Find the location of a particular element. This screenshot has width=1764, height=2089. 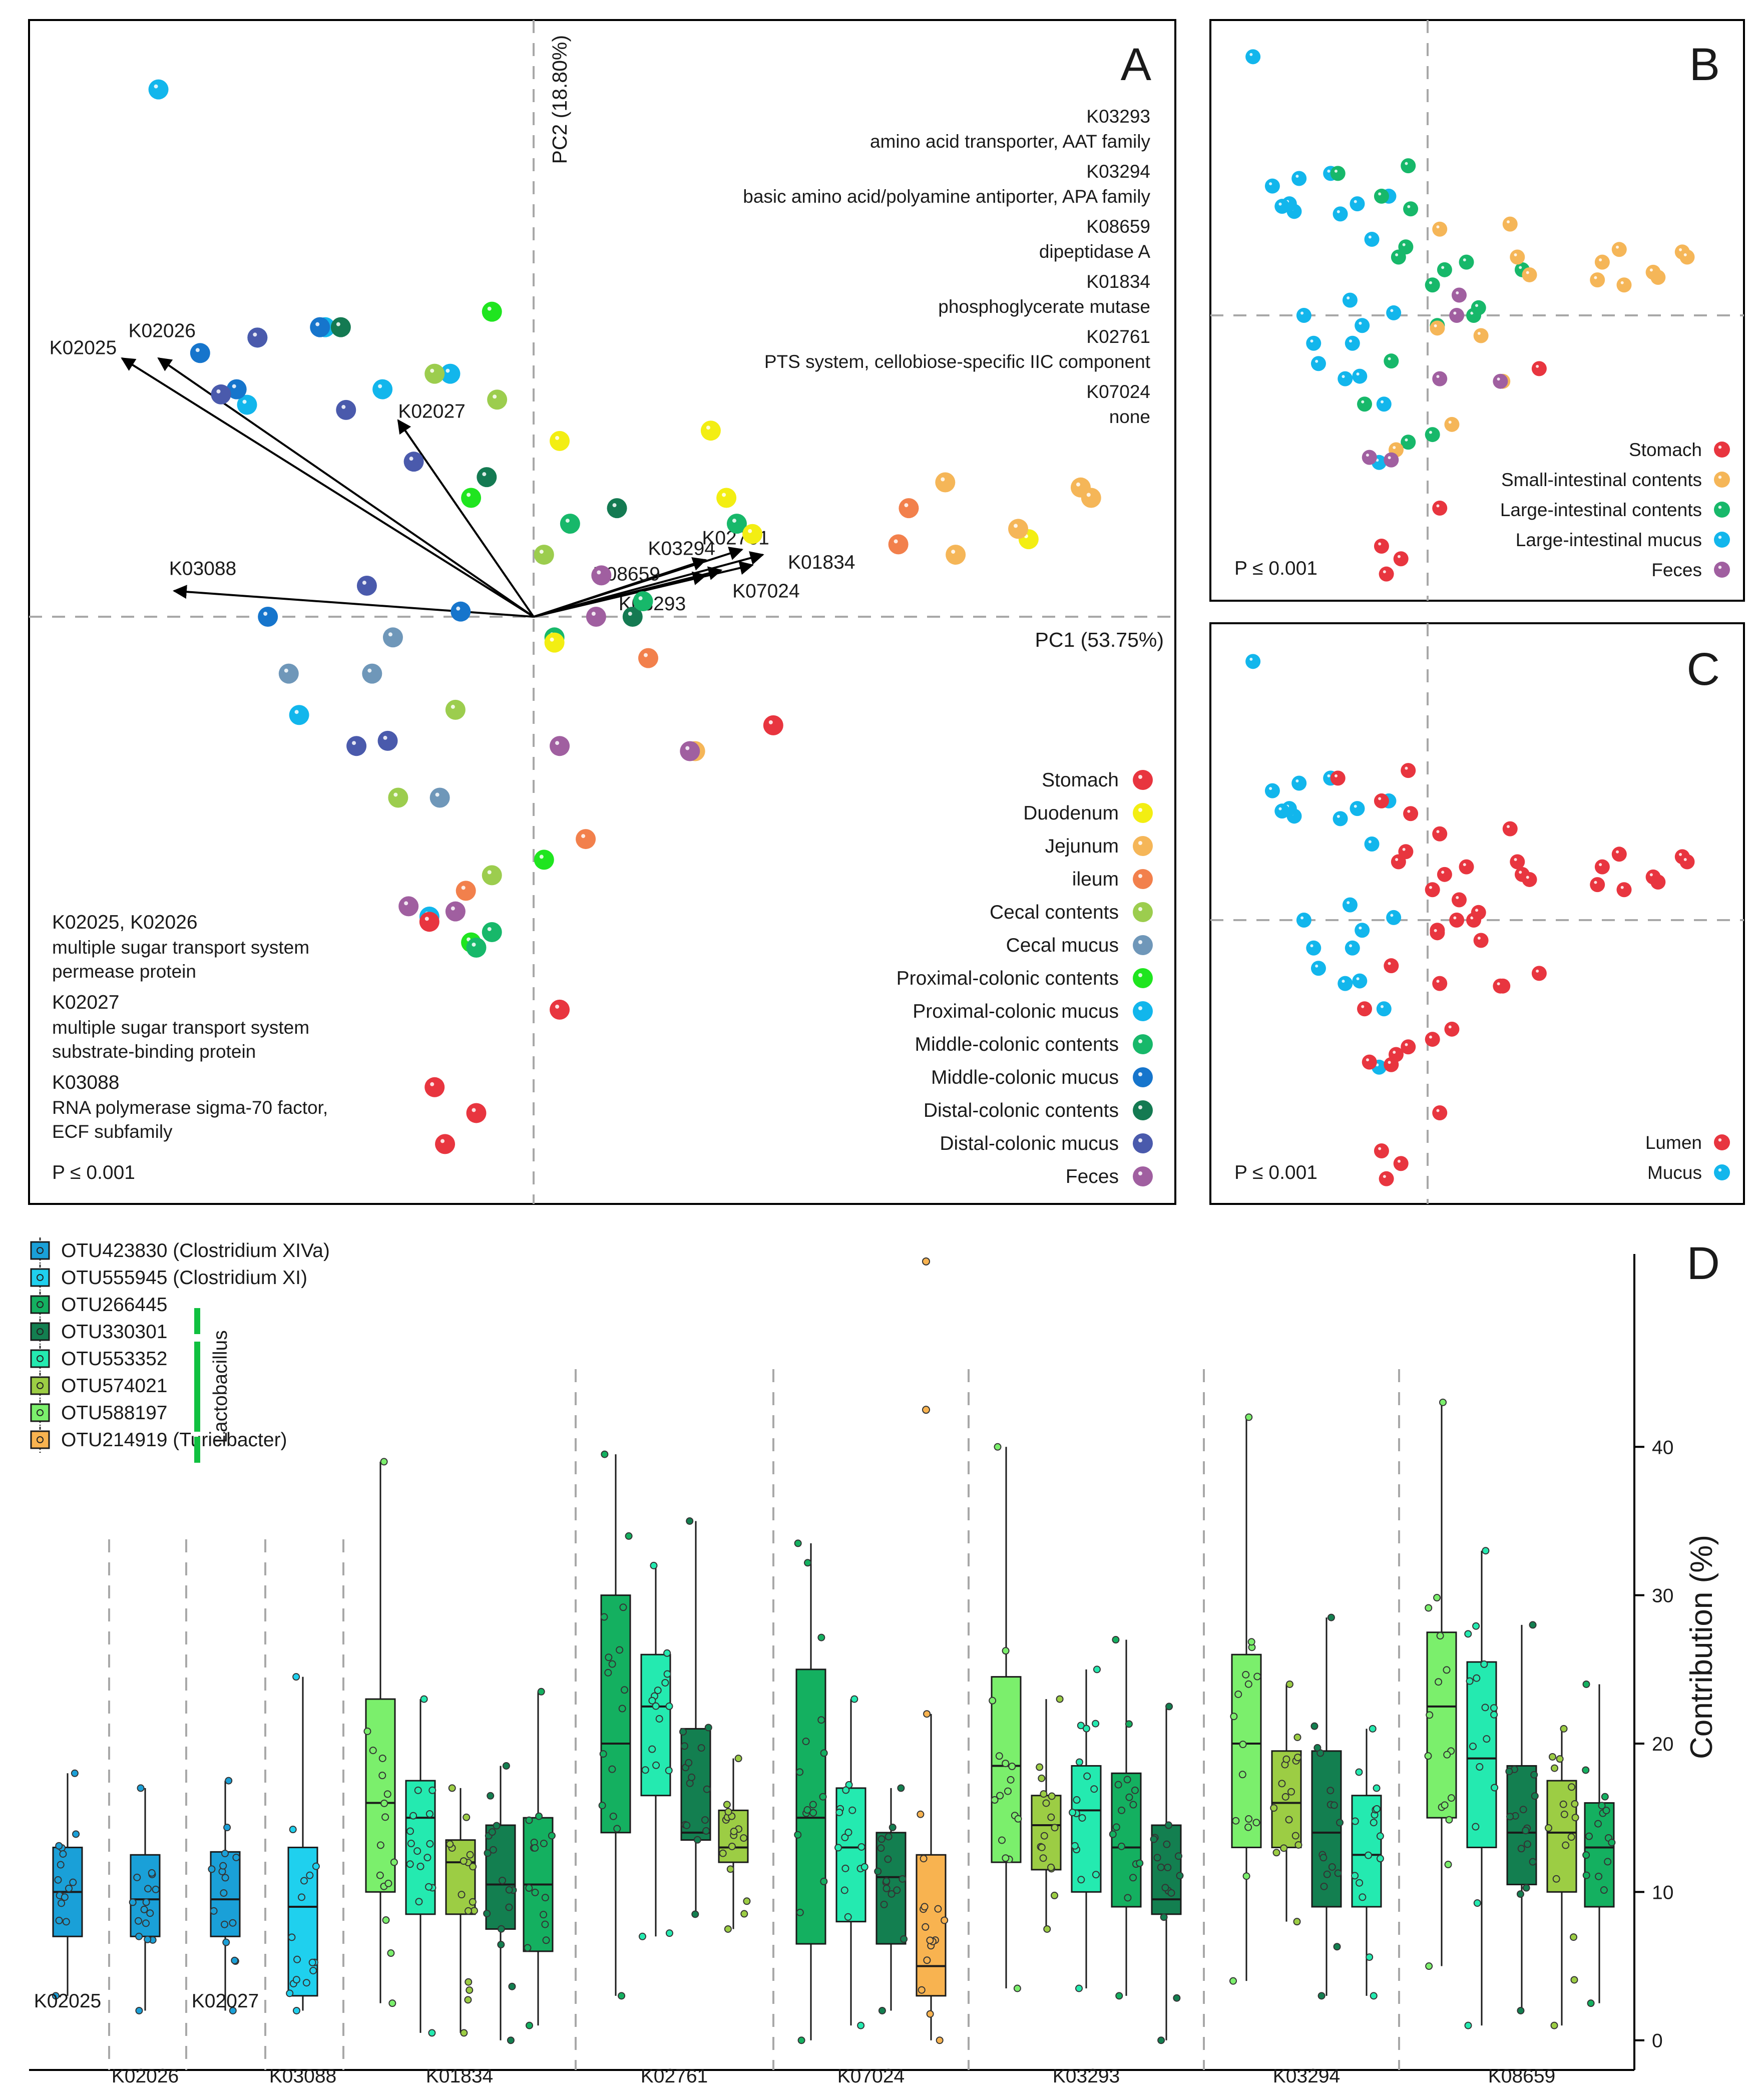

annotation-desc-k08659: dipeptidase A is located at coordinates (1095, 251).